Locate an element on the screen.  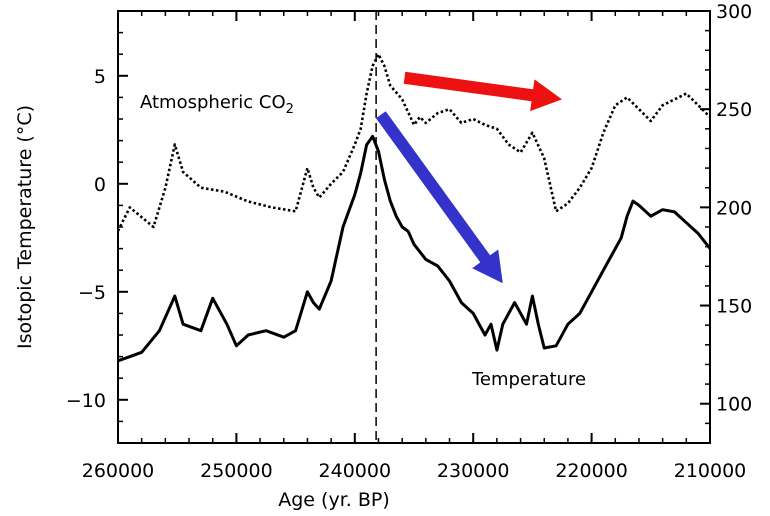
temperature-series-label: Temperature is located at coordinates (528, 379).